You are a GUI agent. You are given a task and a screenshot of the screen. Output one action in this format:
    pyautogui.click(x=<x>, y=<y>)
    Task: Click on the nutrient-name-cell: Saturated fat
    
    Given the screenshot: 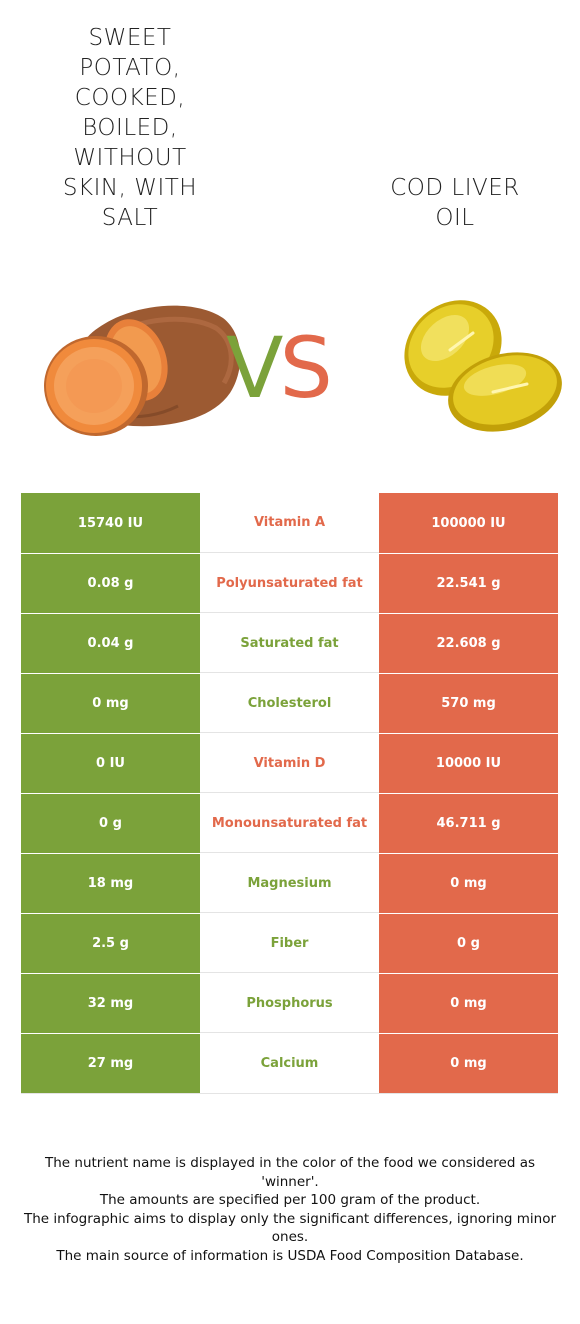 What is the action you would take?
    pyautogui.click(x=289, y=643)
    